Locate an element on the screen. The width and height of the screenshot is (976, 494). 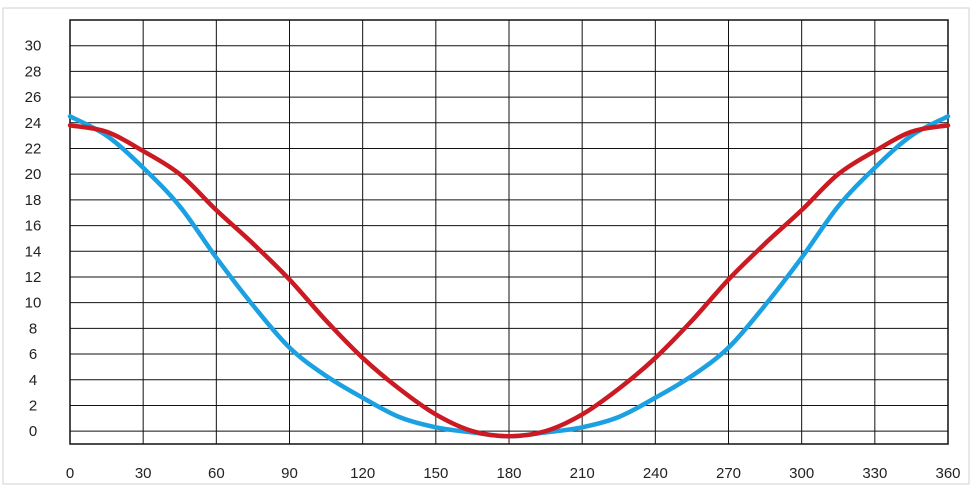
y-tick-label: 30 is located at coordinates (33, 46).